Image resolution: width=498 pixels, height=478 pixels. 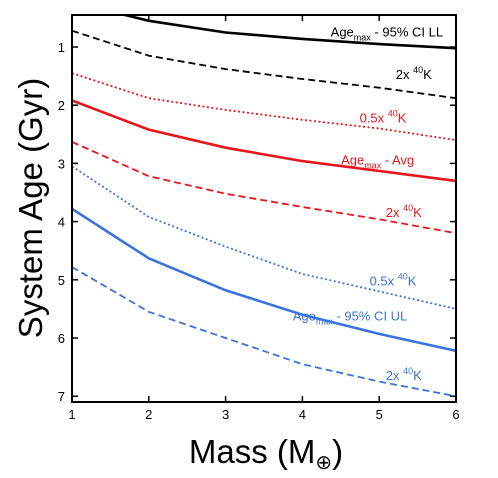 What do you see at coordinates (61, 222) in the screenshot?
I see `y-tick-label: 4` at bounding box center [61, 222].